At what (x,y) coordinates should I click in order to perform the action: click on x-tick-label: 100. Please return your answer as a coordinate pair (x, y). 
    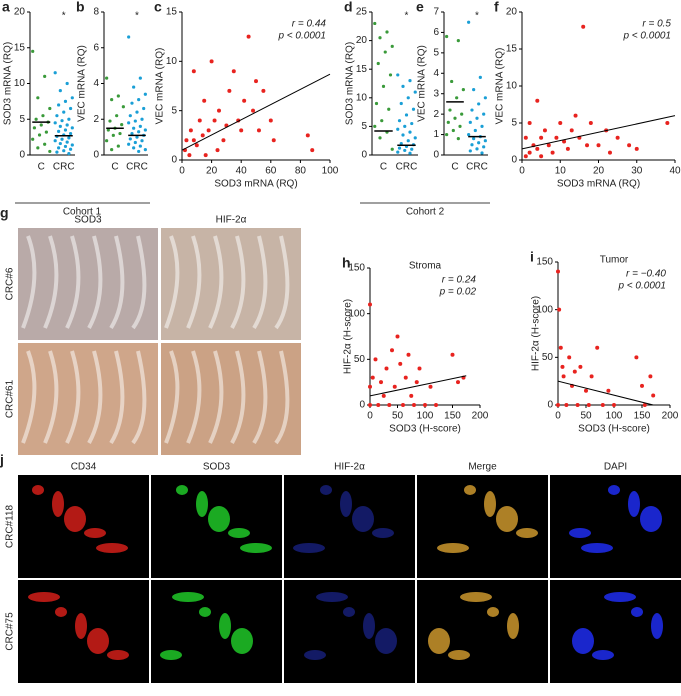
    Looking at the image, I should click on (425, 416).